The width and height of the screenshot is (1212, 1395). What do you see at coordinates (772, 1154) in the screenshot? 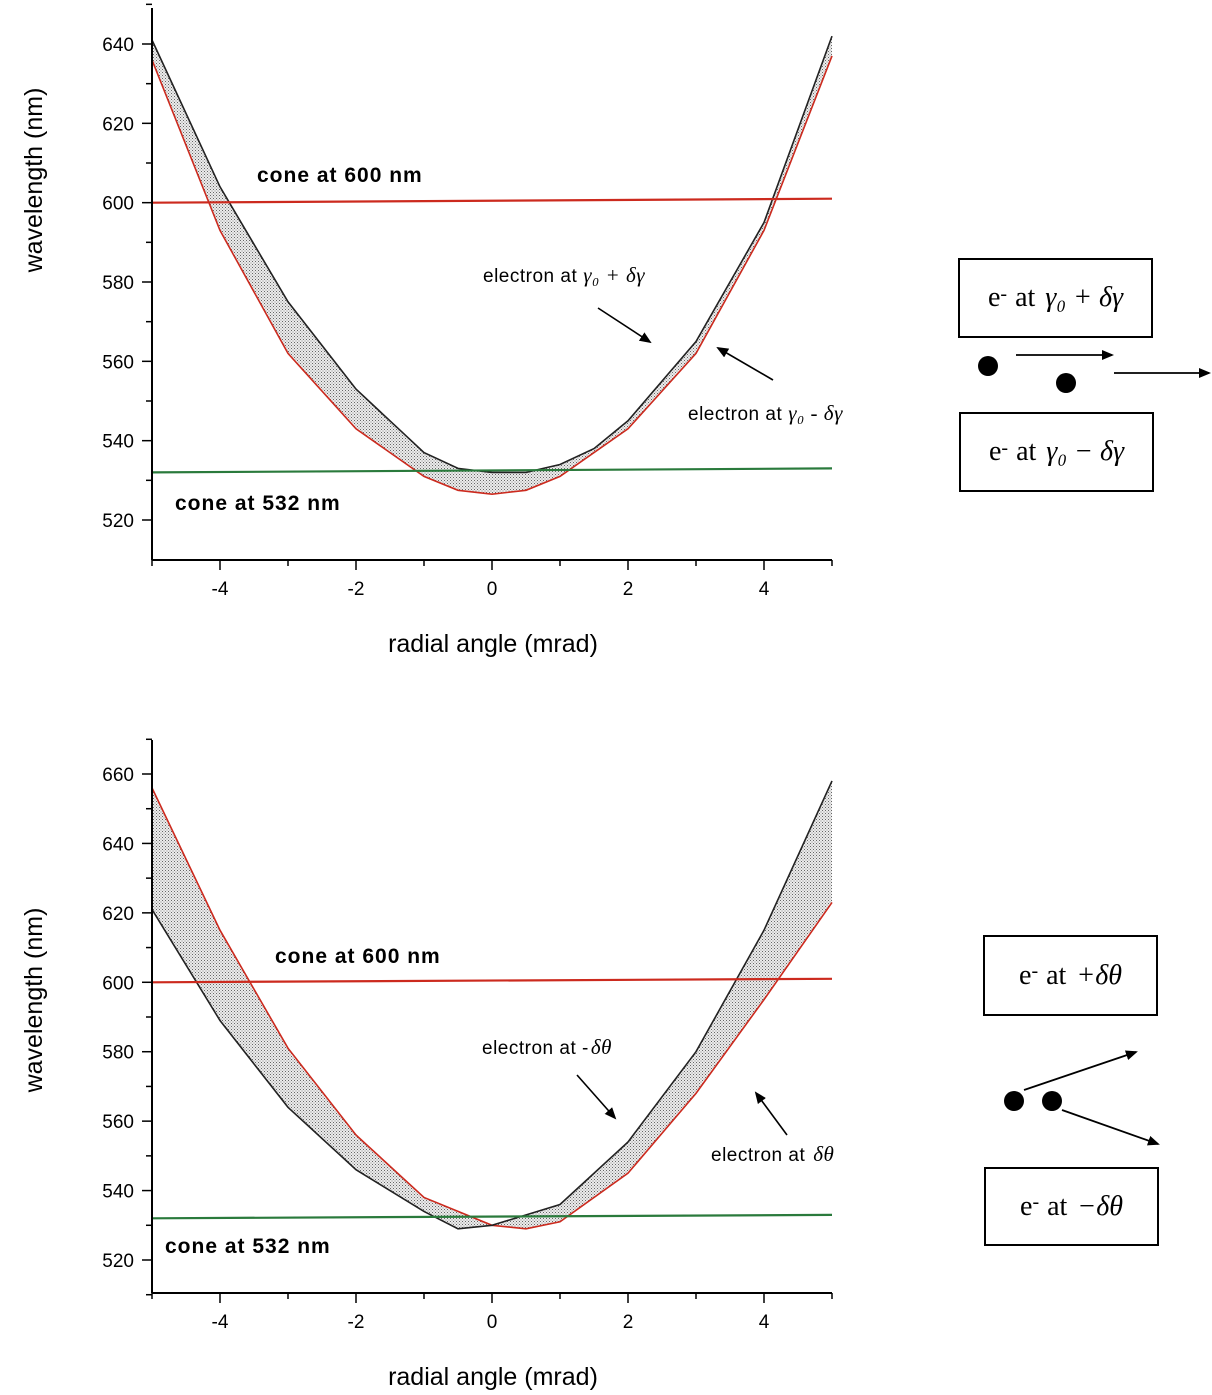
I see `electron-pos-label: electron at δθ` at bounding box center [772, 1154].